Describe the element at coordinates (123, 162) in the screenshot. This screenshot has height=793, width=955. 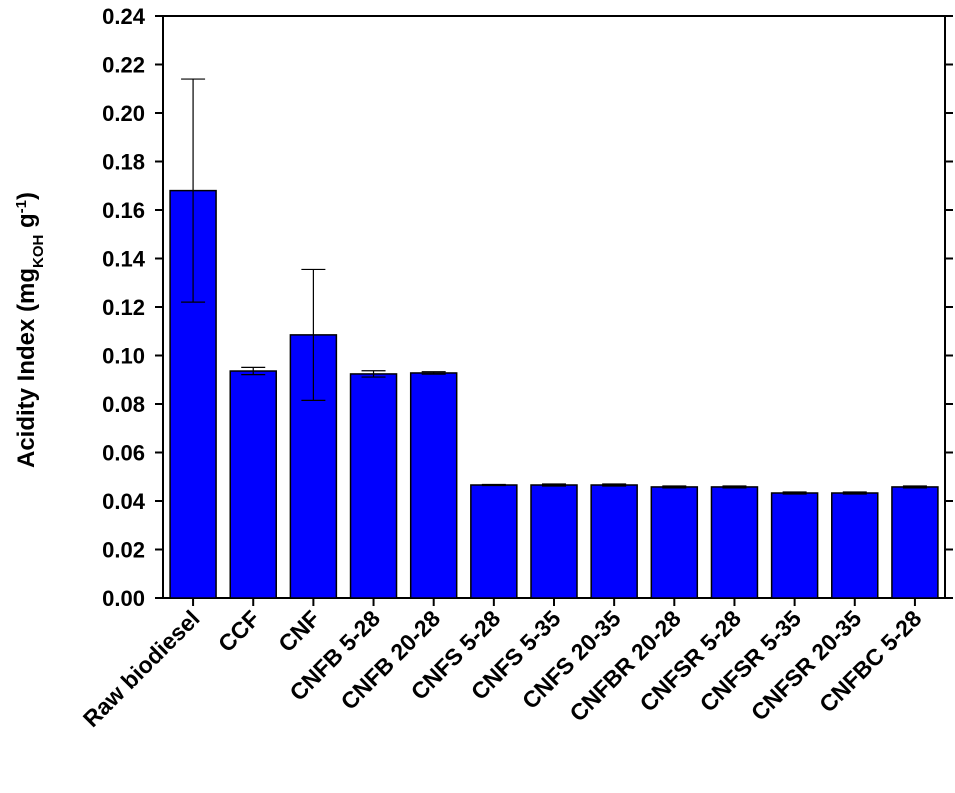
I see `y-tick-label: 0.18` at that location.